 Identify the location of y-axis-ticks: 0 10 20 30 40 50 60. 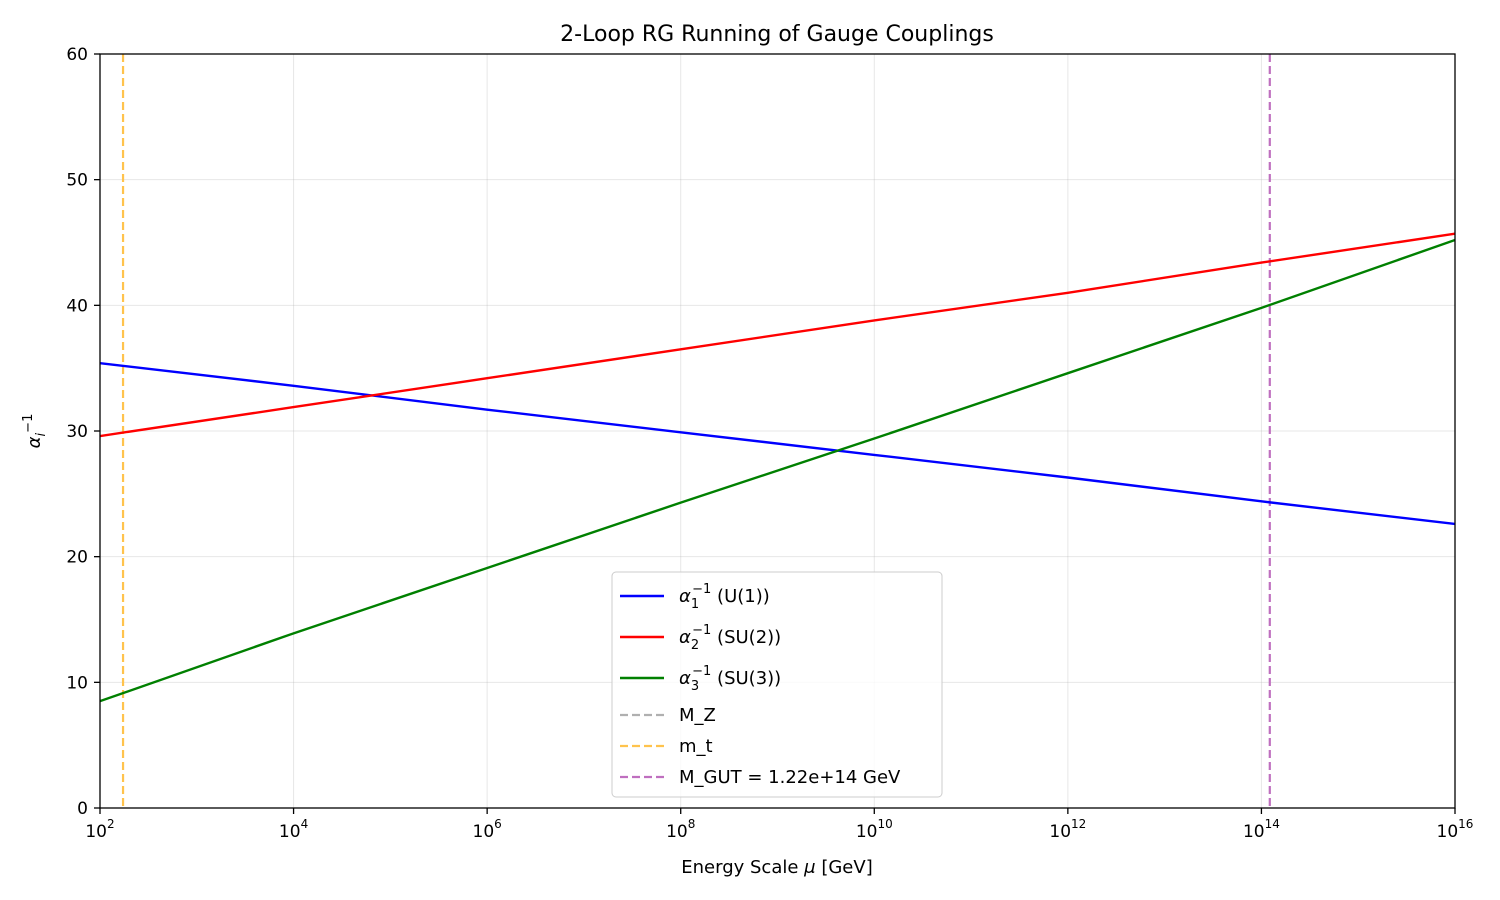
(83, 432).